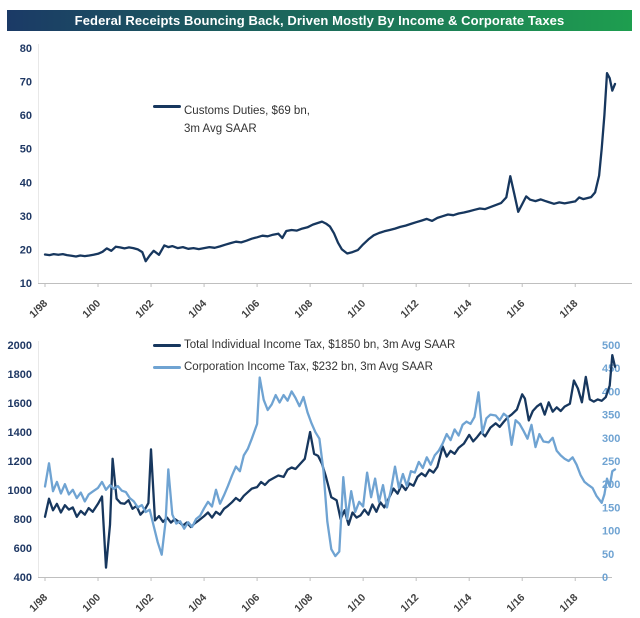 The image size is (640, 618). Describe the element at coordinates (247, 121) in the screenshot. I see `customs-duties-legend-text: Customs Duties, $69 bn, 3m Avg SAAR` at that location.